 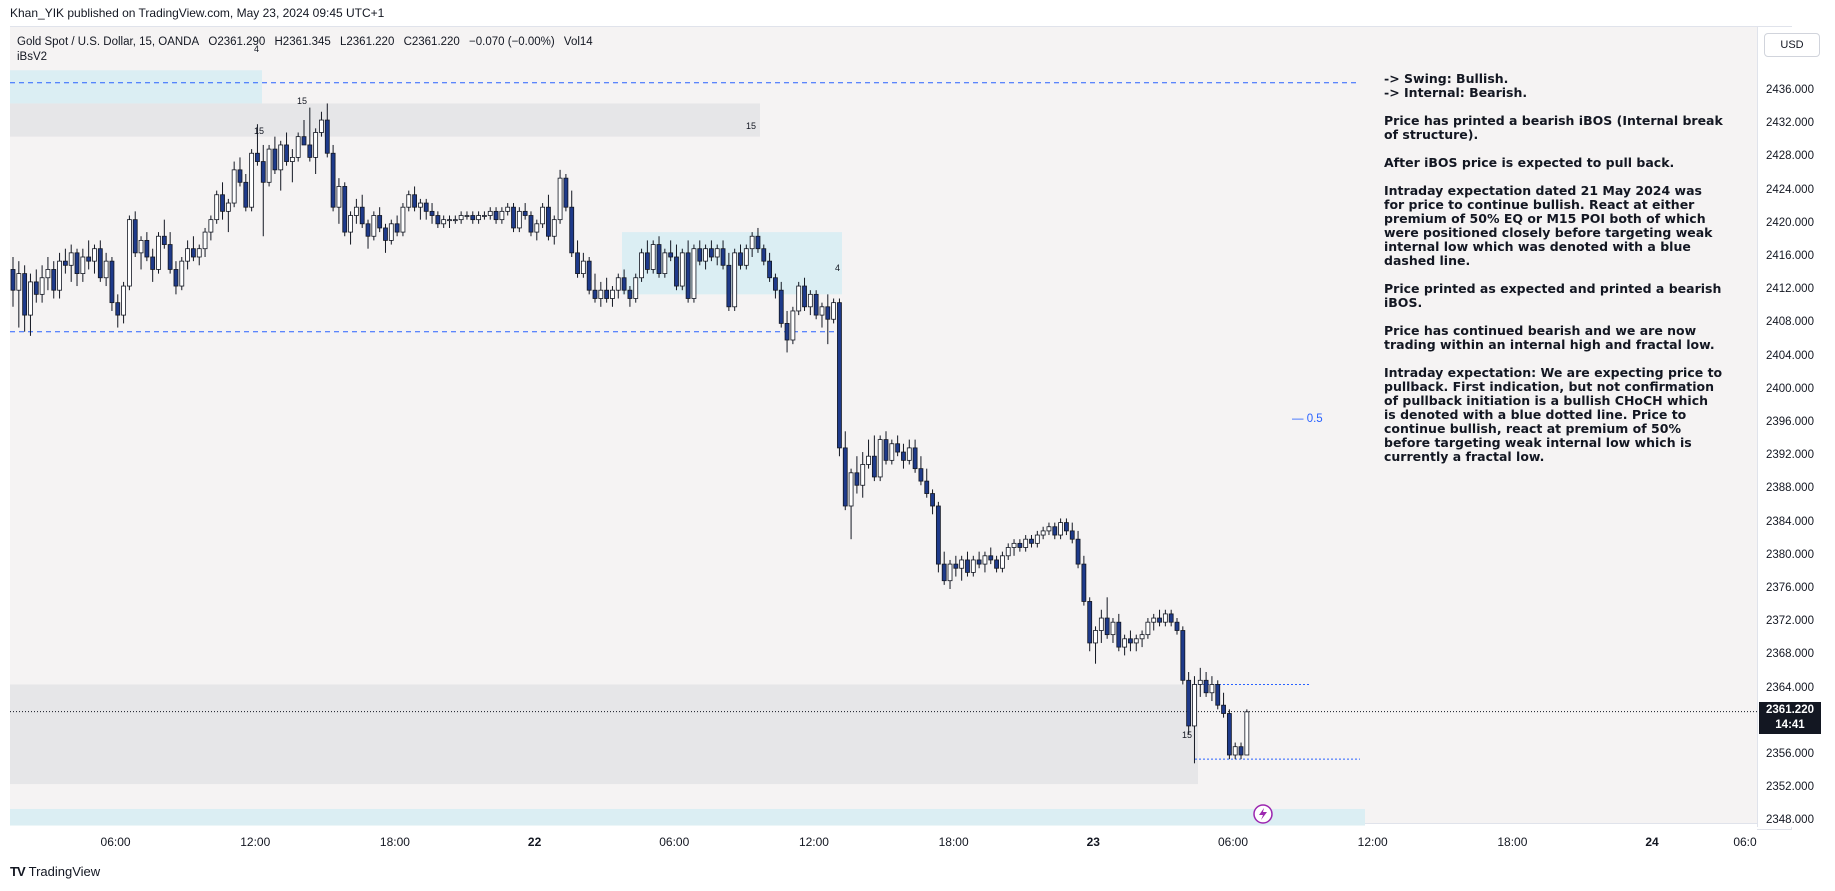 I want to click on legend-volume: Vol14, so click(x=578, y=42).